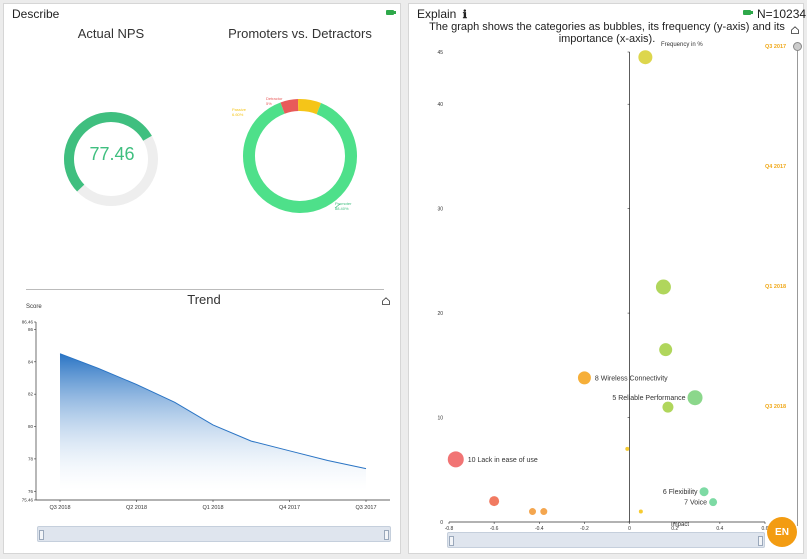  Describe the element at coordinates (719, 529) in the screenshot. I see `bubble-x-tick-label: 0.4` at that location.